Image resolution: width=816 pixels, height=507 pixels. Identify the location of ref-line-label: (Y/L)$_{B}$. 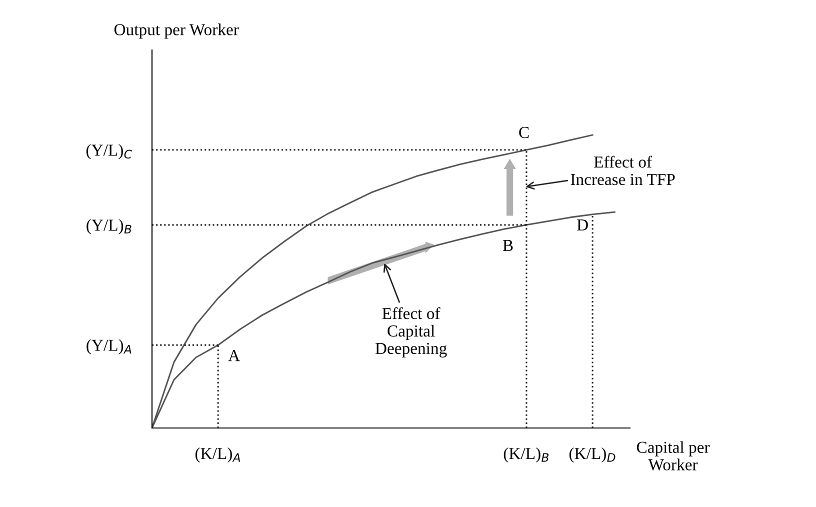
(109, 226).